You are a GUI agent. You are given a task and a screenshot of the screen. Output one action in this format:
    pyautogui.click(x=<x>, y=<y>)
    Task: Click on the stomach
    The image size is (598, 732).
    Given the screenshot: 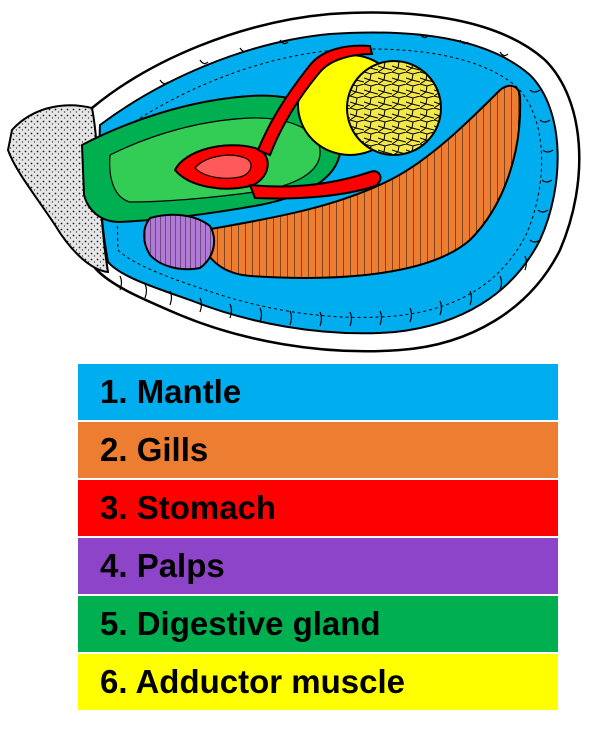 What is the action you would take?
    pyautogui.click(x=277, y=122)
    